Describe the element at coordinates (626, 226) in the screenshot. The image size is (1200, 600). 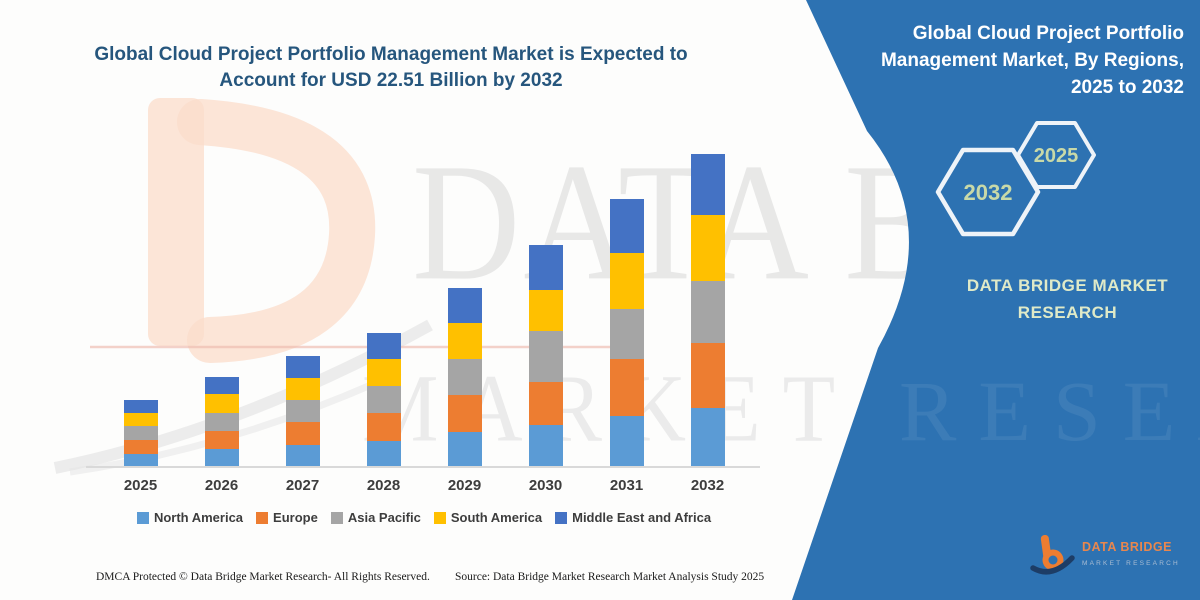
I see `bar-segment-2031-middle-east-and-africa` at that location.